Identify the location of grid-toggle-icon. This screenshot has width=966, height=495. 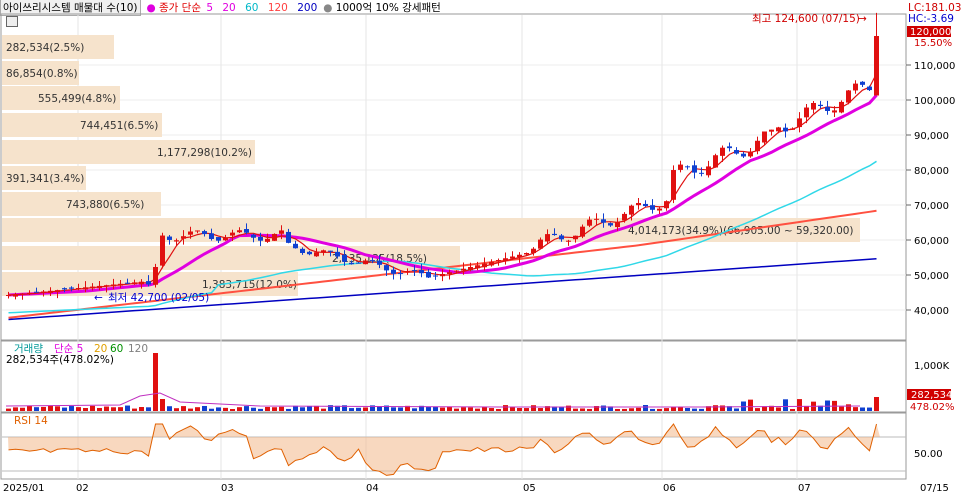
(12, 21).